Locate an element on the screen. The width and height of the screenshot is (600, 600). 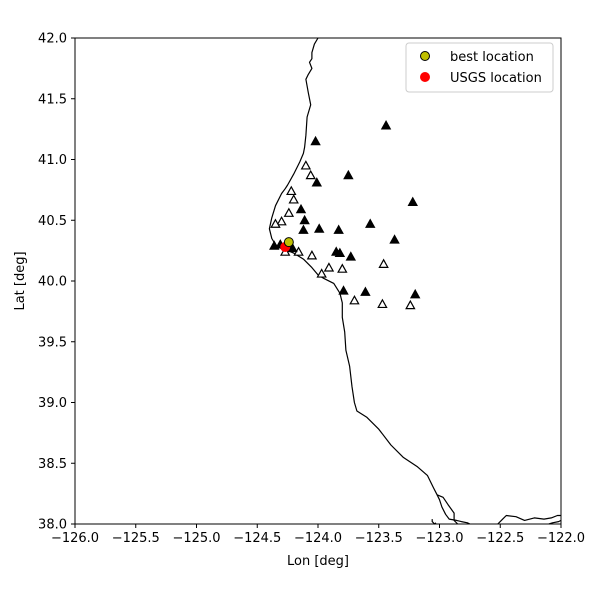
x-tick-label: −123.5 is located at coordinates (379, 538).